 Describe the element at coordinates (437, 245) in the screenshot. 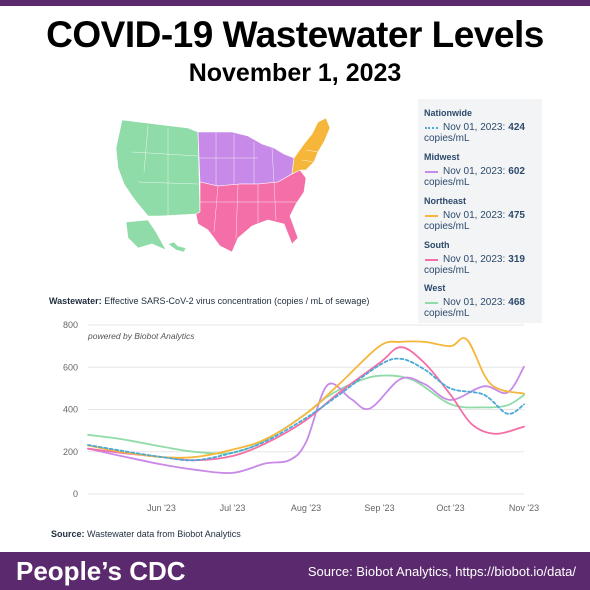

I see `legend-region-name: South` at that location.